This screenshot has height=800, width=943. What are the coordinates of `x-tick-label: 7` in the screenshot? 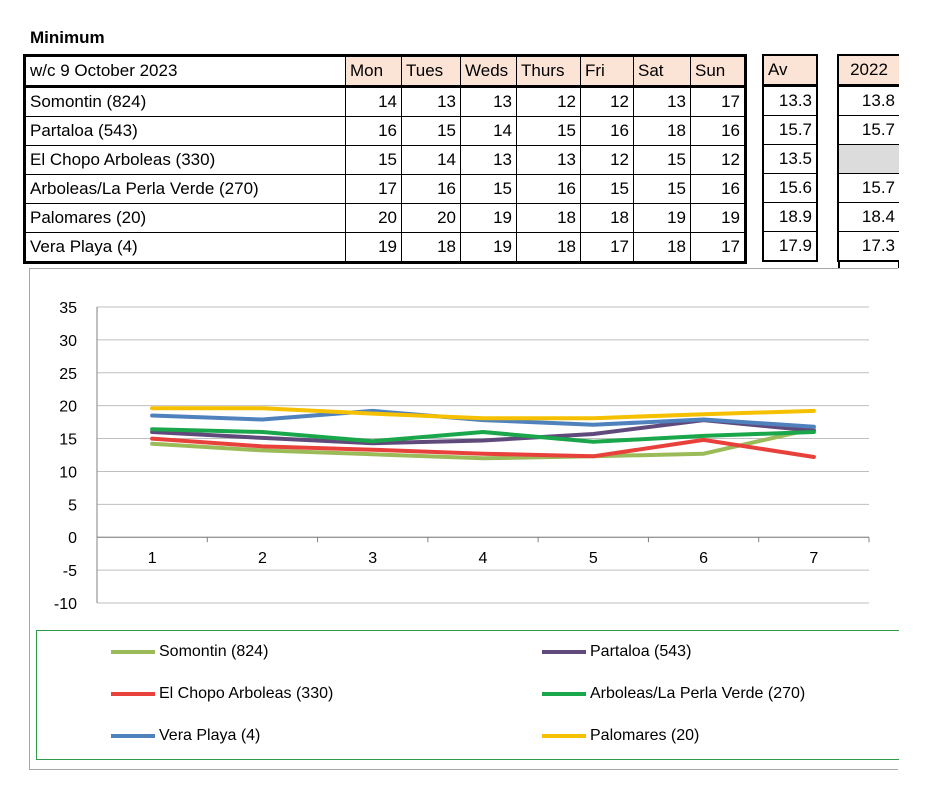 It's located at (813, 558).